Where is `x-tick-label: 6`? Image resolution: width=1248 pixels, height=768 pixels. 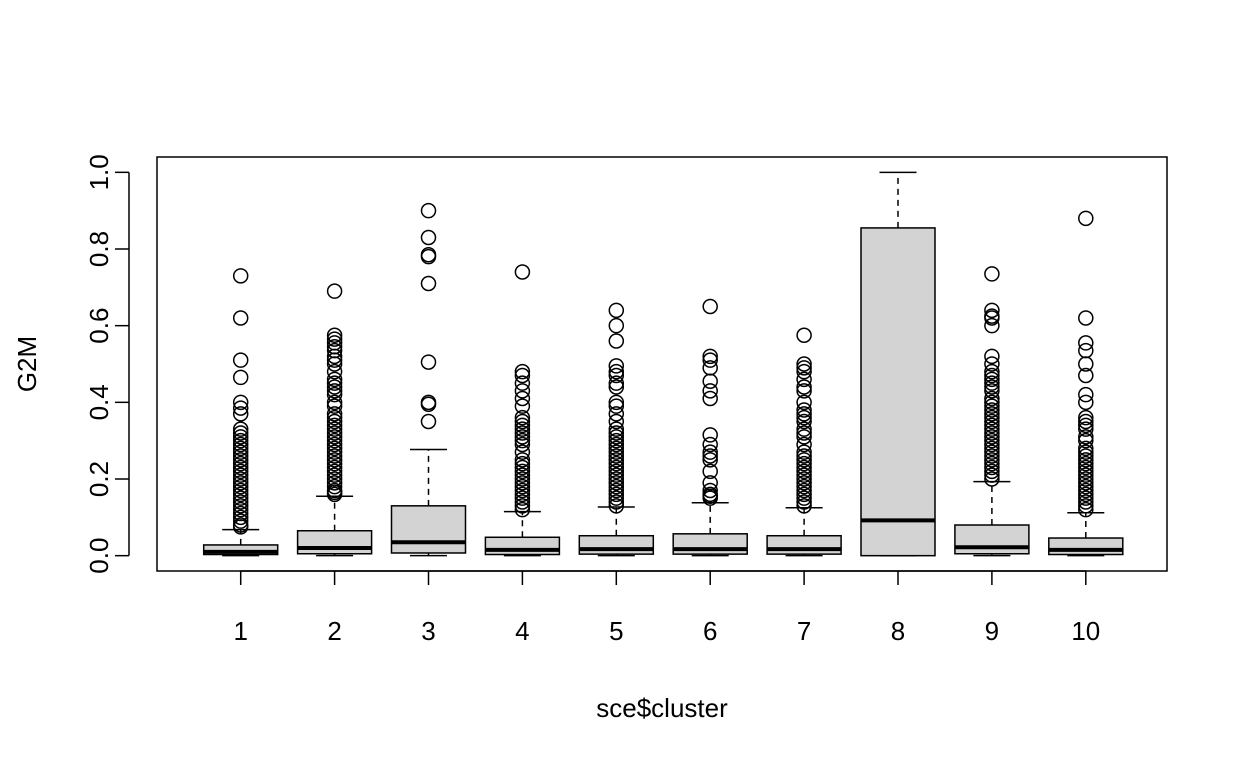 x-tick-label: 6 is located at coordinates (710, 631).